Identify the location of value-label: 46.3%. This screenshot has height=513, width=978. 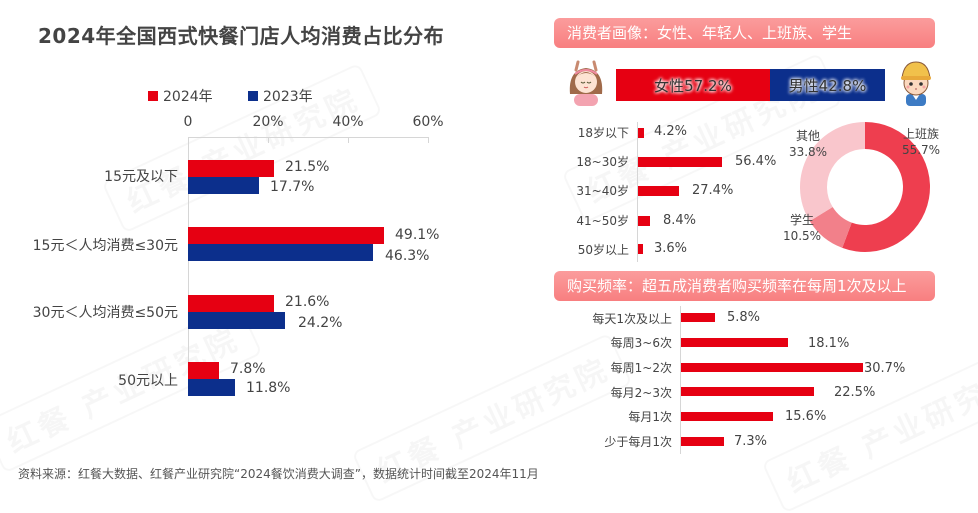
(407, 256).